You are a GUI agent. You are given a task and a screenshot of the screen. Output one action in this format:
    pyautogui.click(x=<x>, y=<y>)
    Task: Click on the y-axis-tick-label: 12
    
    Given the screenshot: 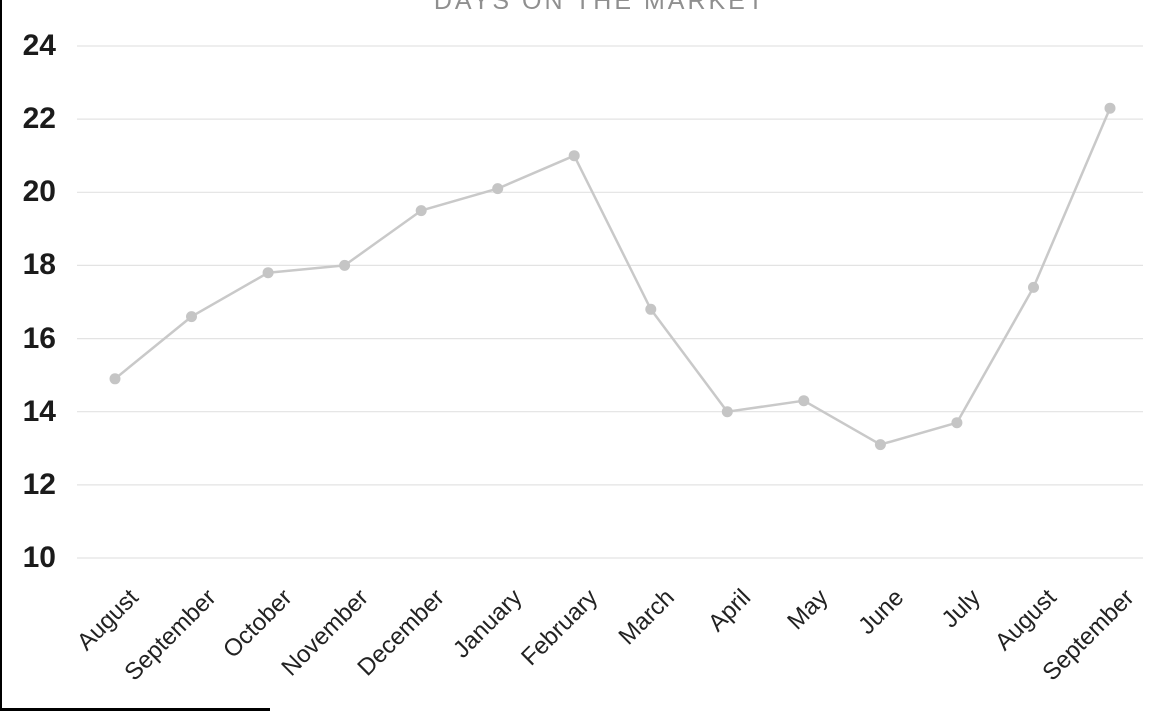 What is the action you would take?
    pyautogui.click(x=39, y=484)
    